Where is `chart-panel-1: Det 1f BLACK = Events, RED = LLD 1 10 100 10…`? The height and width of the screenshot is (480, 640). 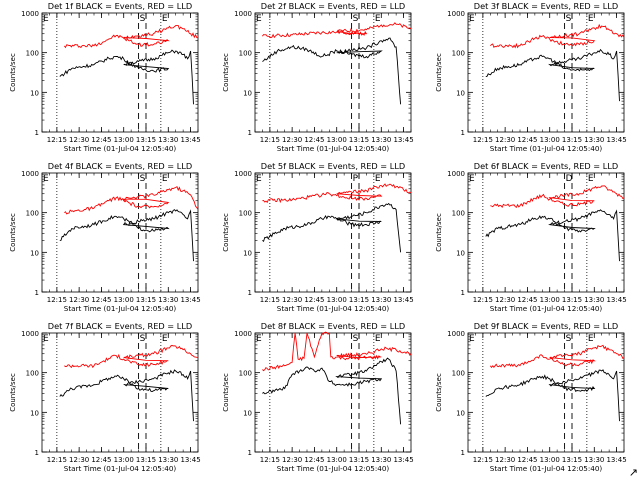
chart-panel-1: Det 1f BLACK = Events, RED = LLD 1 10 100 10… is located at coordinates (105, 77).